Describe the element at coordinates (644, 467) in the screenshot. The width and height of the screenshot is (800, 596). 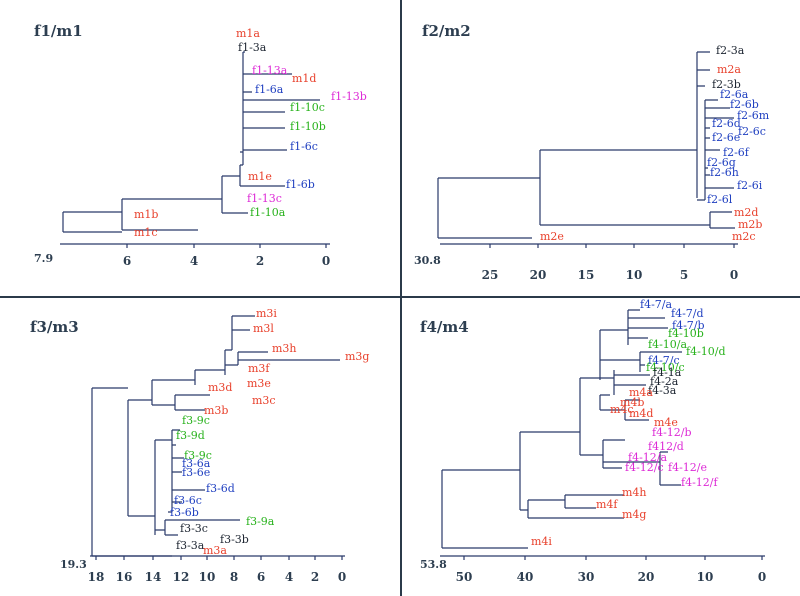
I see `leaf-label: f4-12/c` at that location.